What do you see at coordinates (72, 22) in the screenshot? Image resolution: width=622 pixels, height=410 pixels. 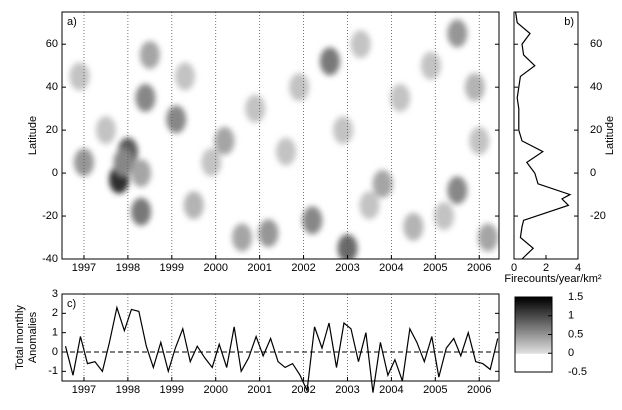 I see `panel-label: a)` at bounding box center [72, 22].